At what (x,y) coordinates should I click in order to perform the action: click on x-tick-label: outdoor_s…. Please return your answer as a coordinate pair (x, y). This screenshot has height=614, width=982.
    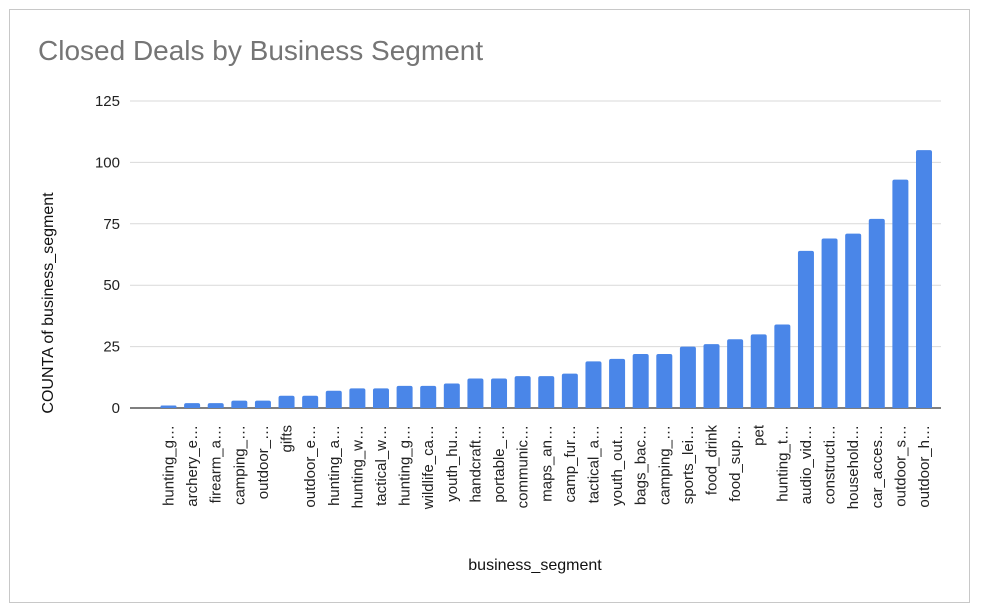
    Looking at the image, I should click on (900, 466).